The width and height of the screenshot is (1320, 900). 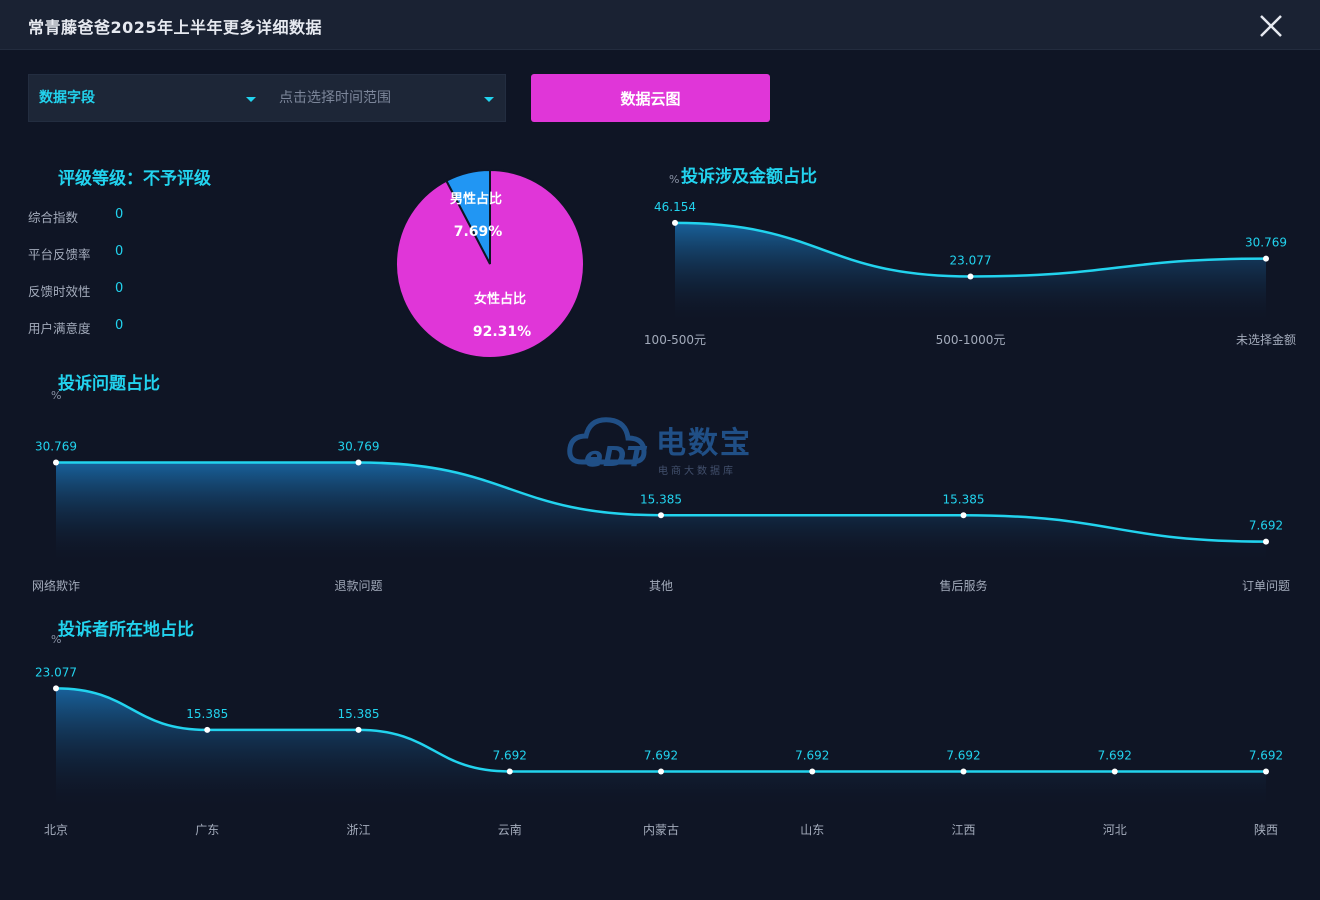 I want to click on x-tick-label: 广东, so click(x=207, y=830).